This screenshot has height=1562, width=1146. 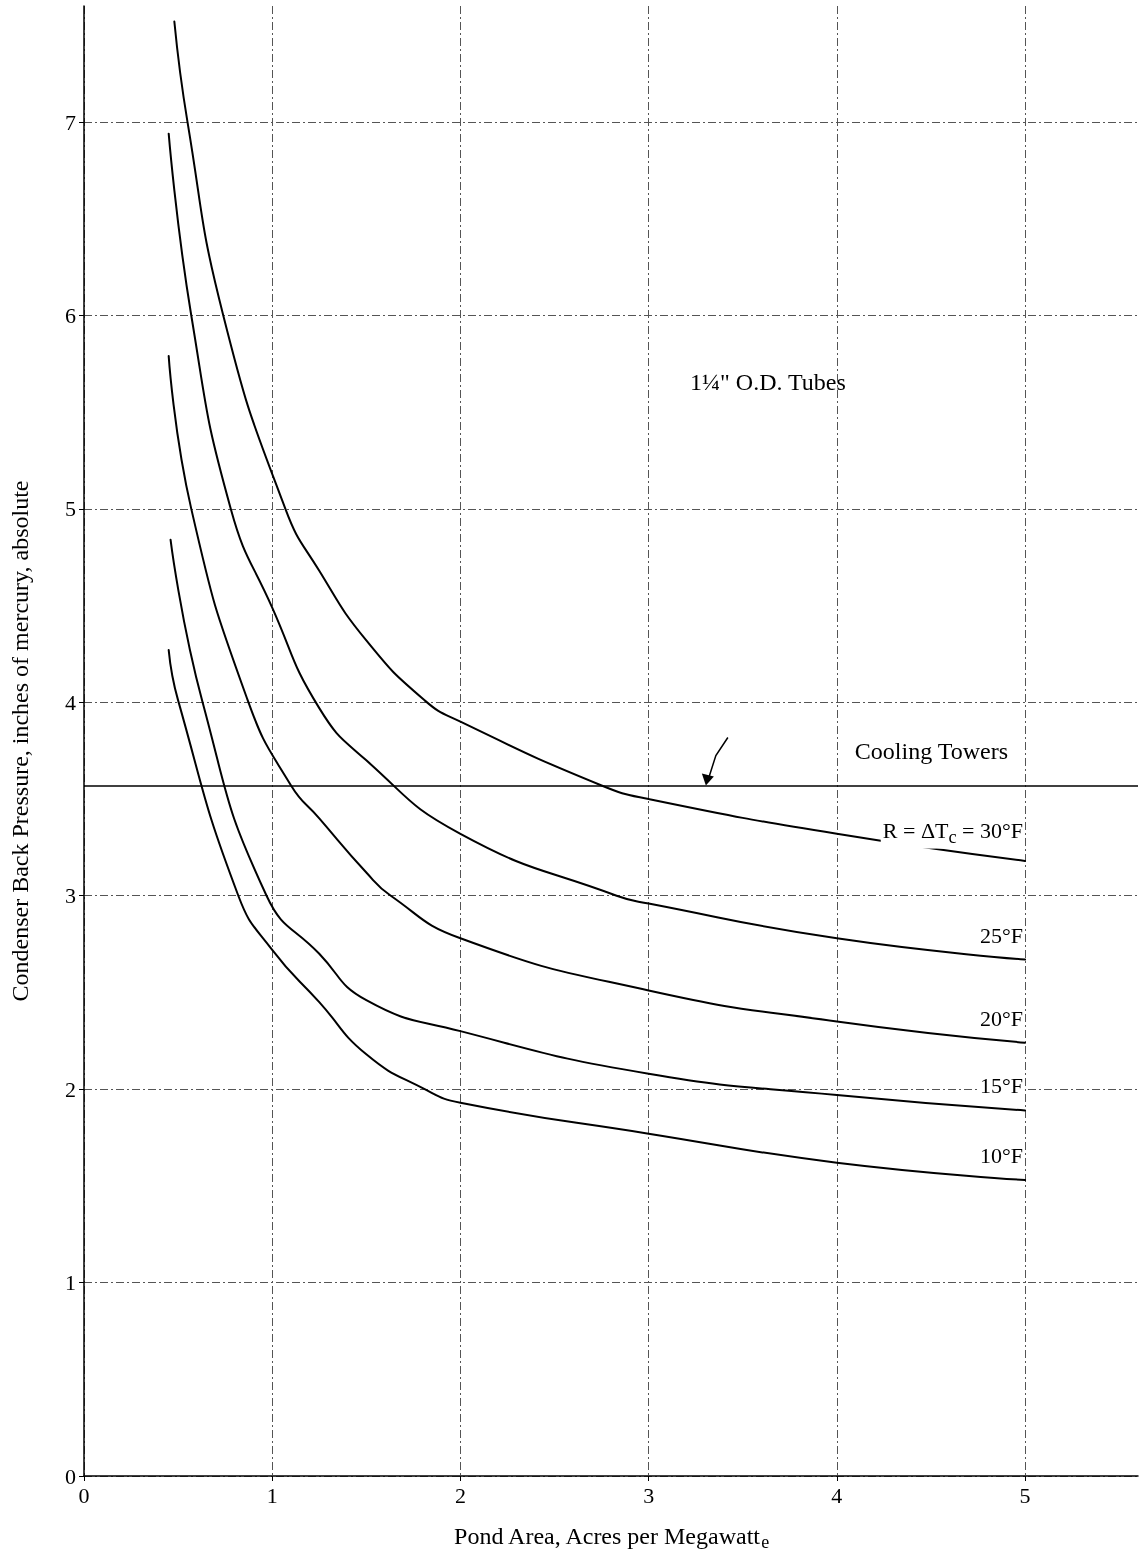 What do you see at coordinates (1002, 1018) in the screenshot?
I see `series-label: 20°F` at bounding box center [1002, 1018].